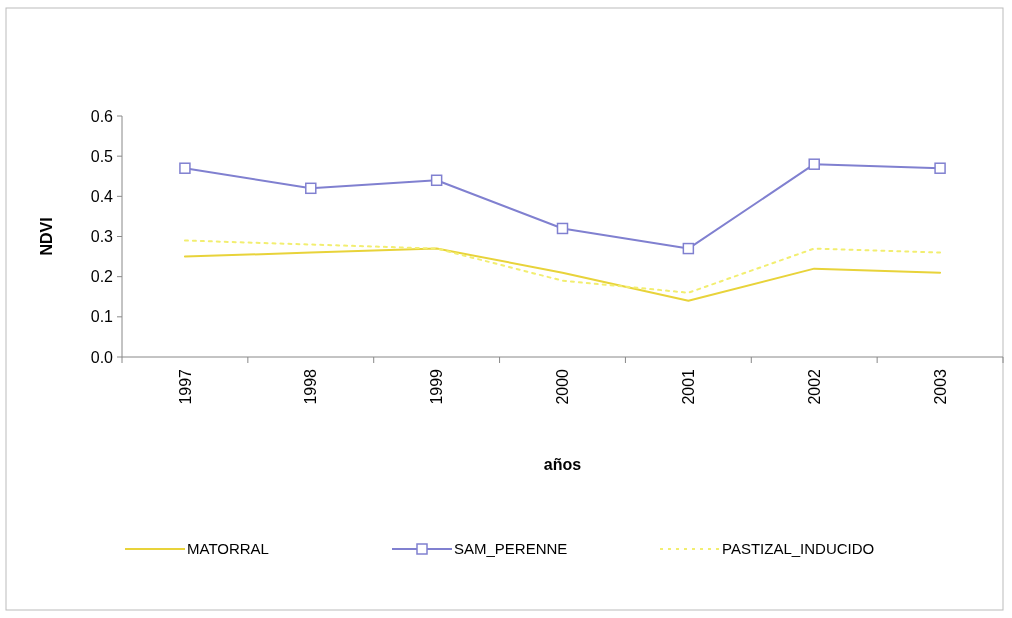  I want to click on y-tick-label: 0.1, so click(102, 317).